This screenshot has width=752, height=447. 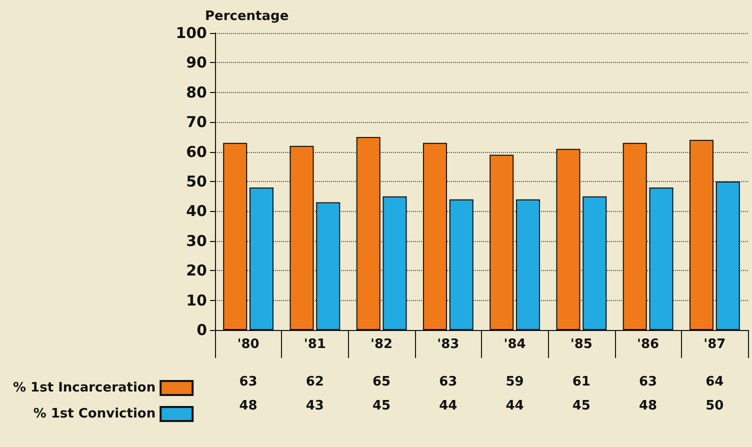 What do you see at coordinates (196, 300) in the screenshot?
I see `y-tick-label: 10` at bounding box center [196, 300].